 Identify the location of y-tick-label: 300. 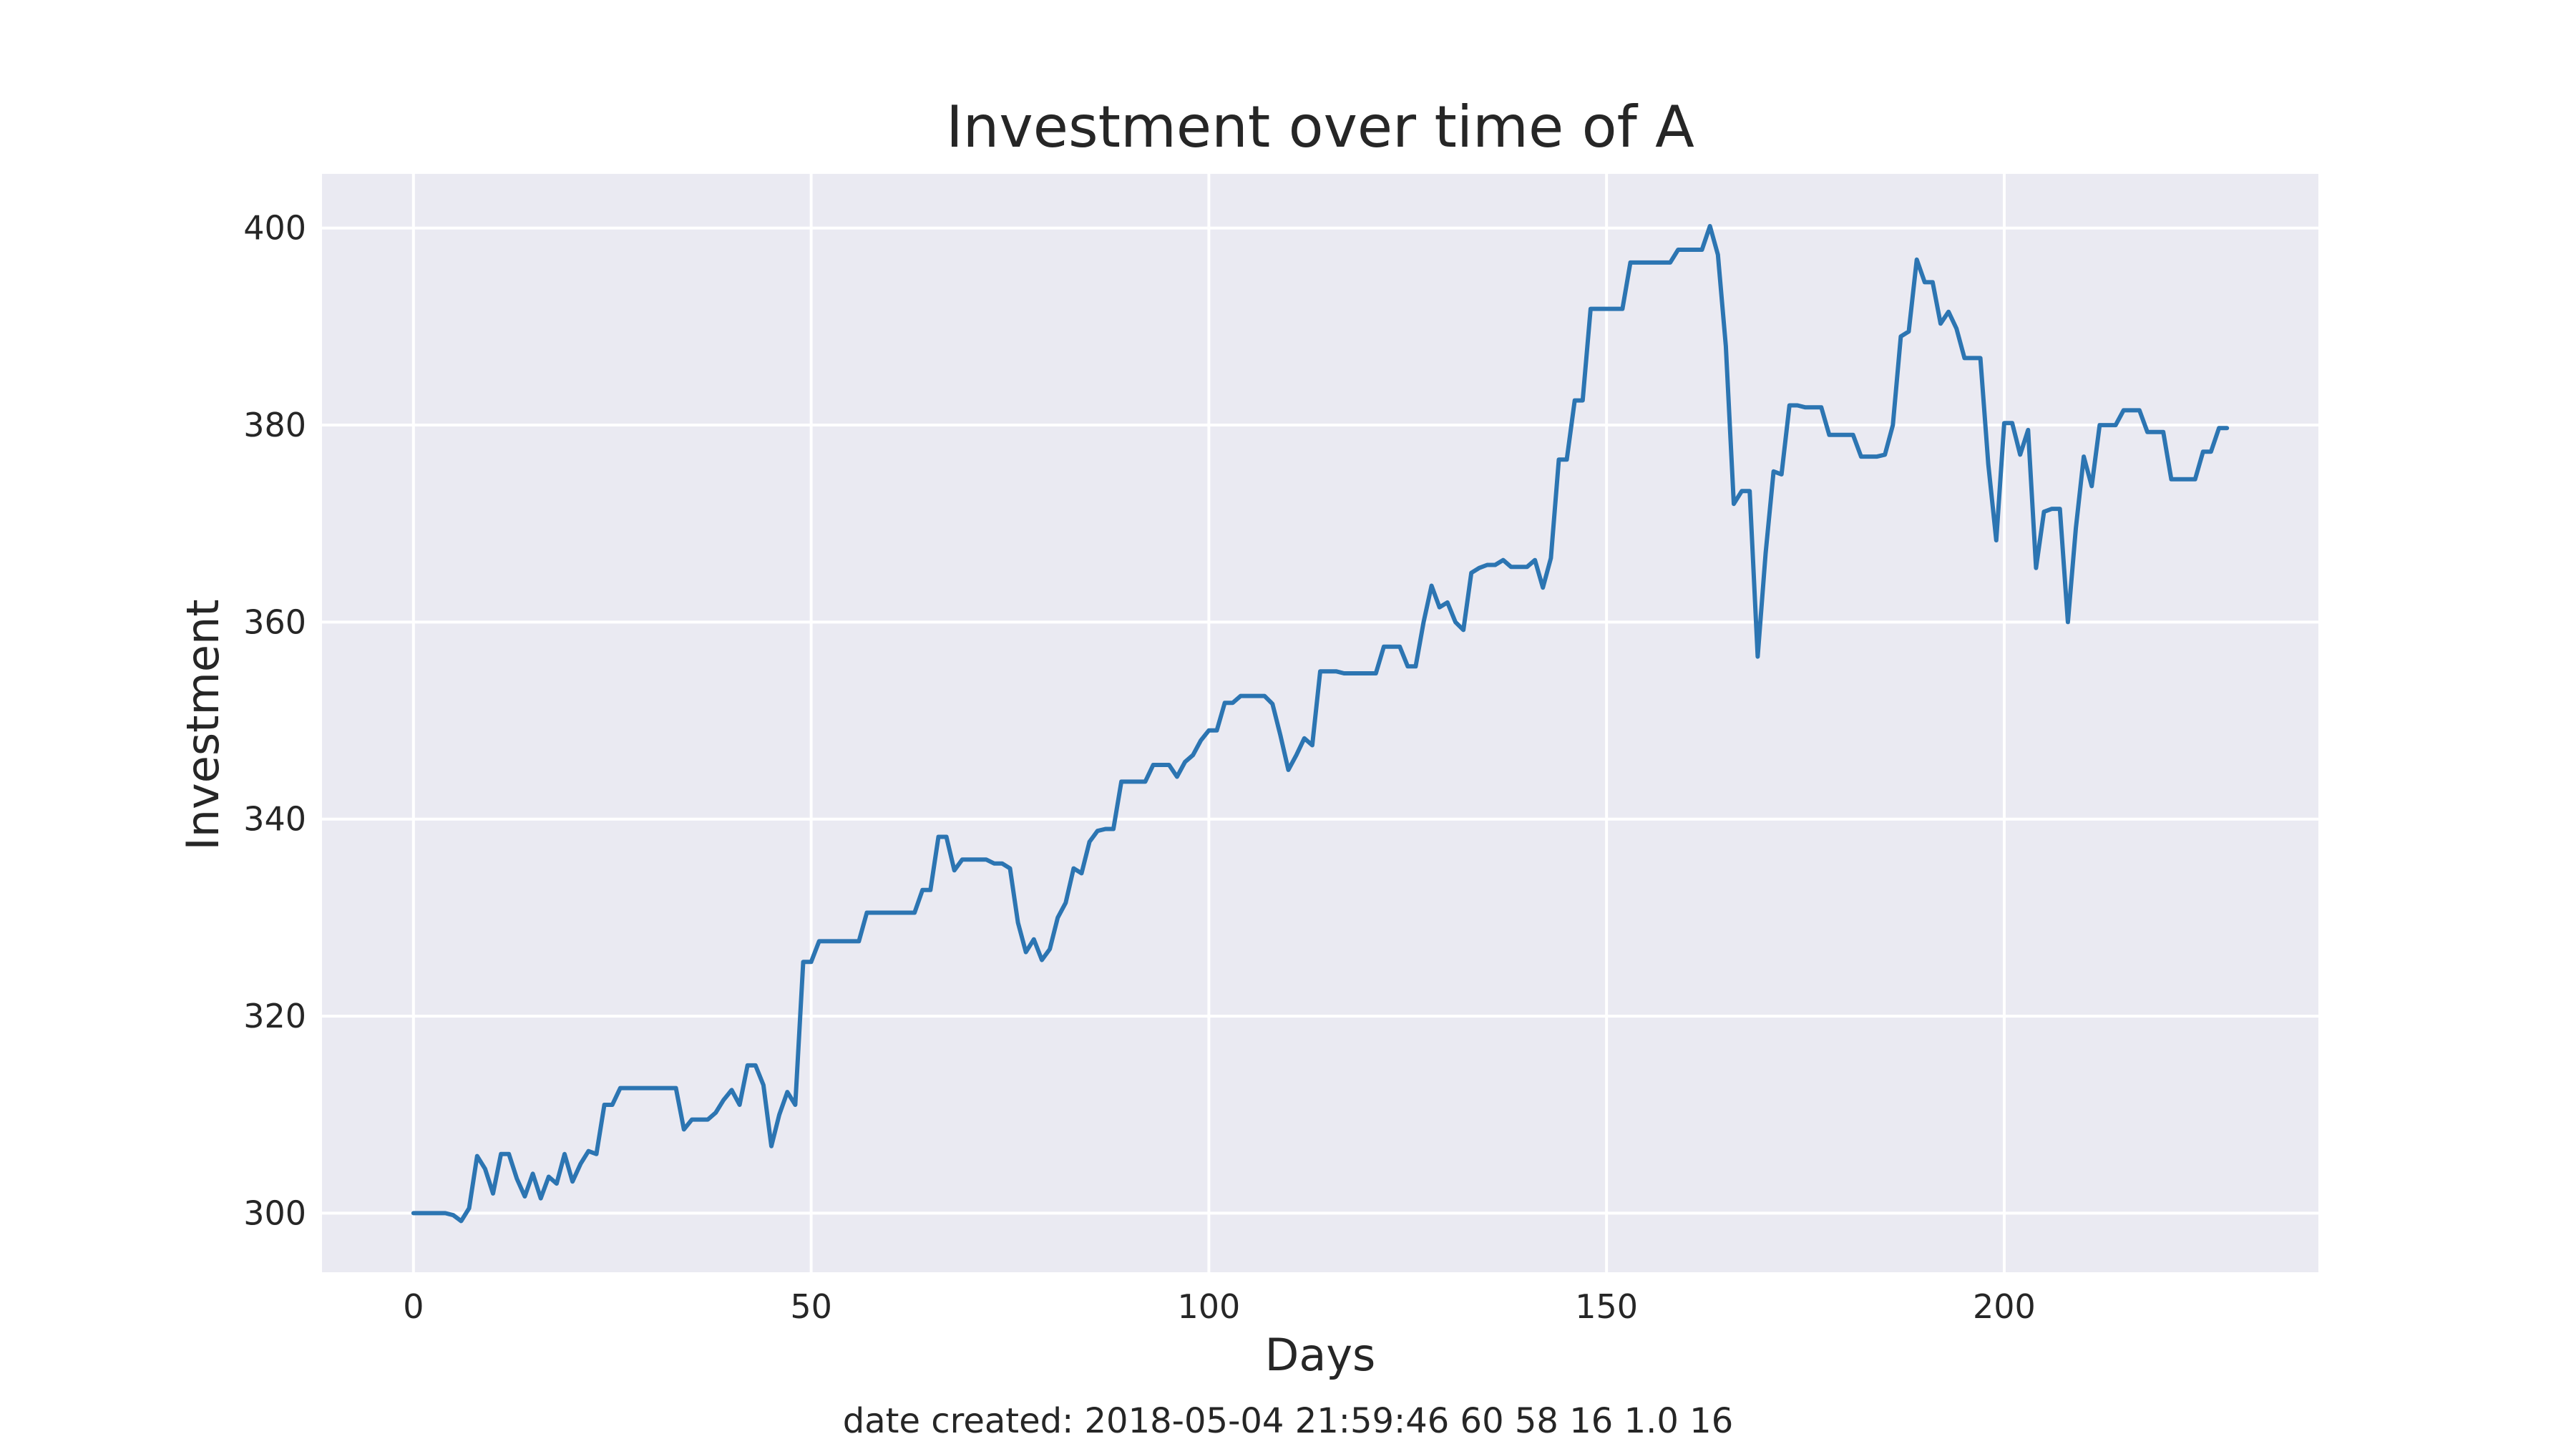
(274, 1213).